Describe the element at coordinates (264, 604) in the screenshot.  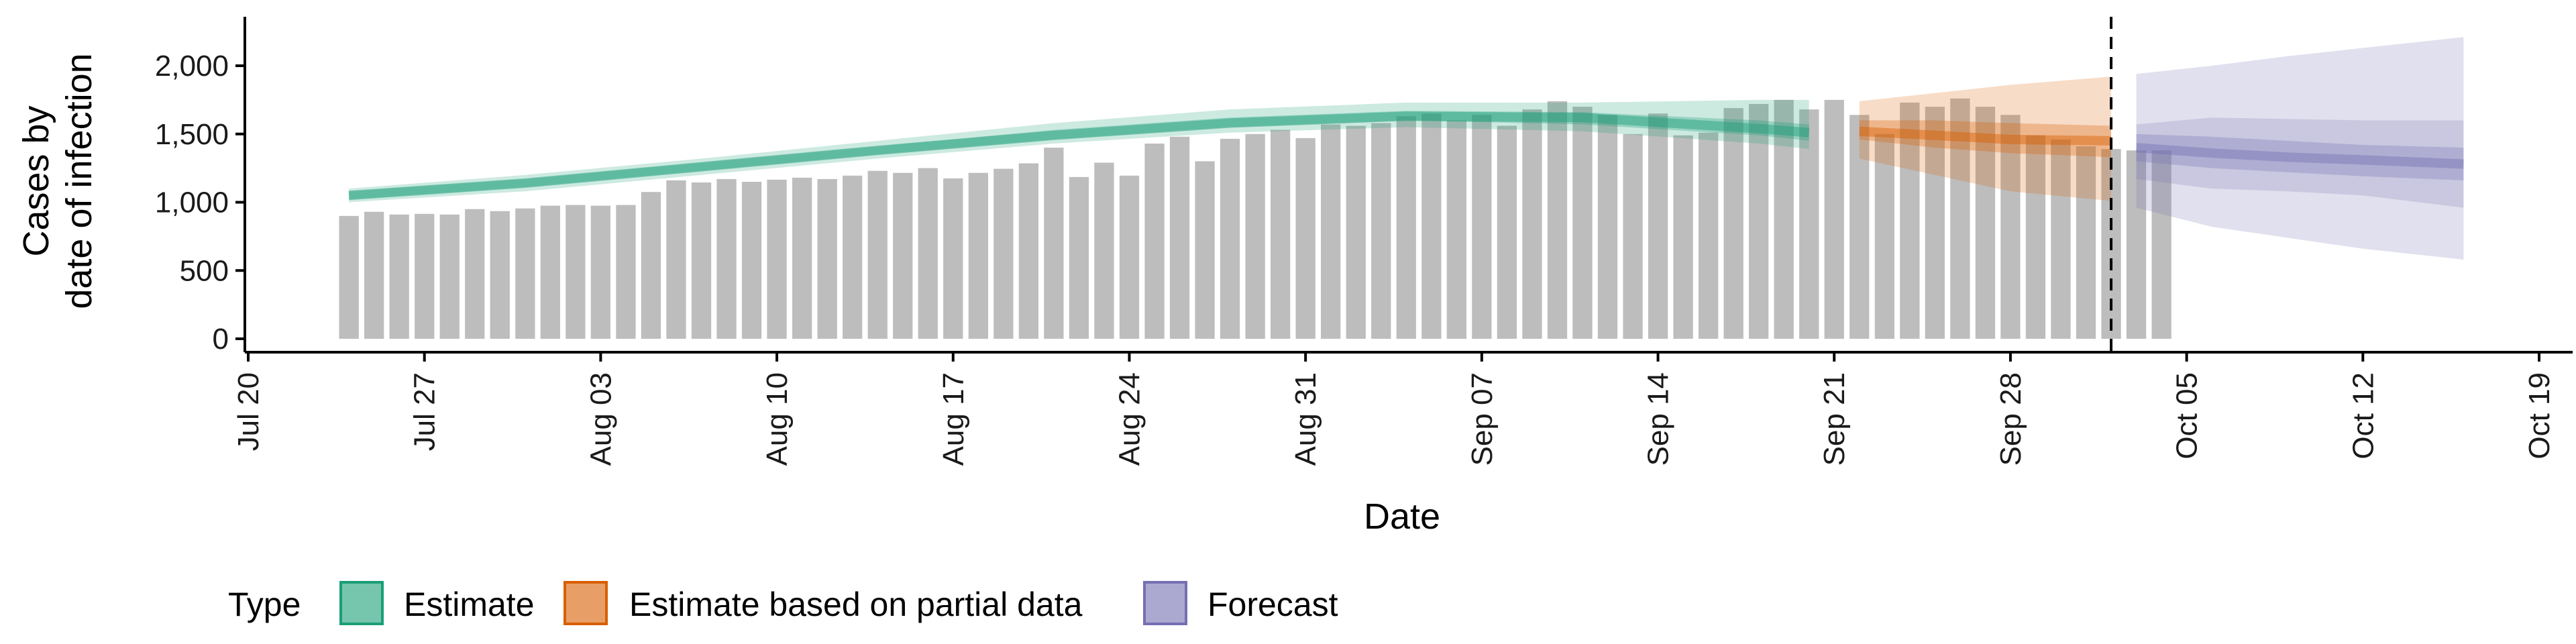
I see `legend-title: Type` at that location.